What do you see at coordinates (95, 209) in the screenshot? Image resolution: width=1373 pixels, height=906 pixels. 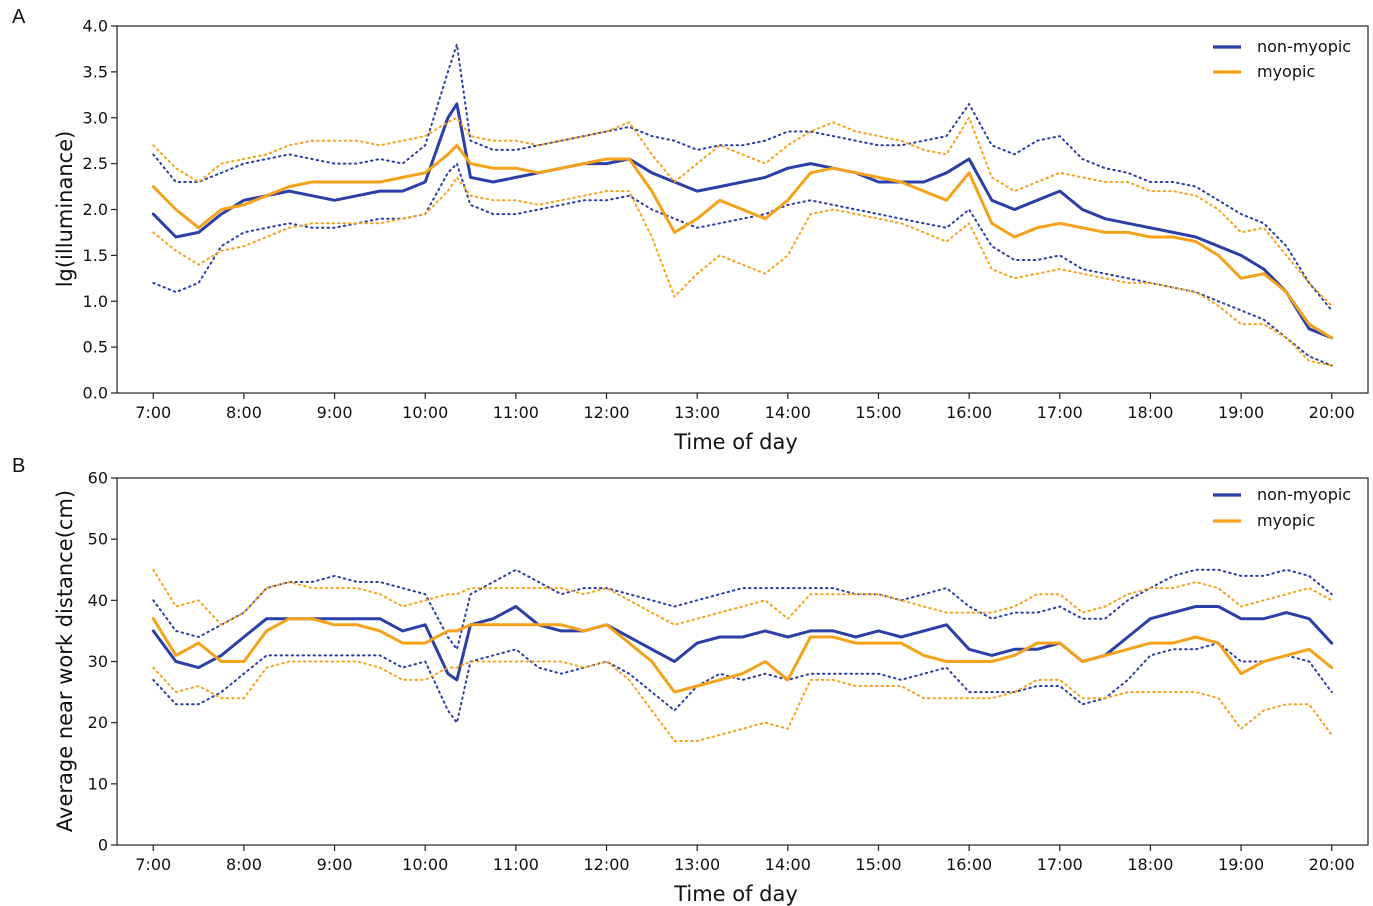 I see `y-tick-label: 2.0` at bounding box center [95, 209].